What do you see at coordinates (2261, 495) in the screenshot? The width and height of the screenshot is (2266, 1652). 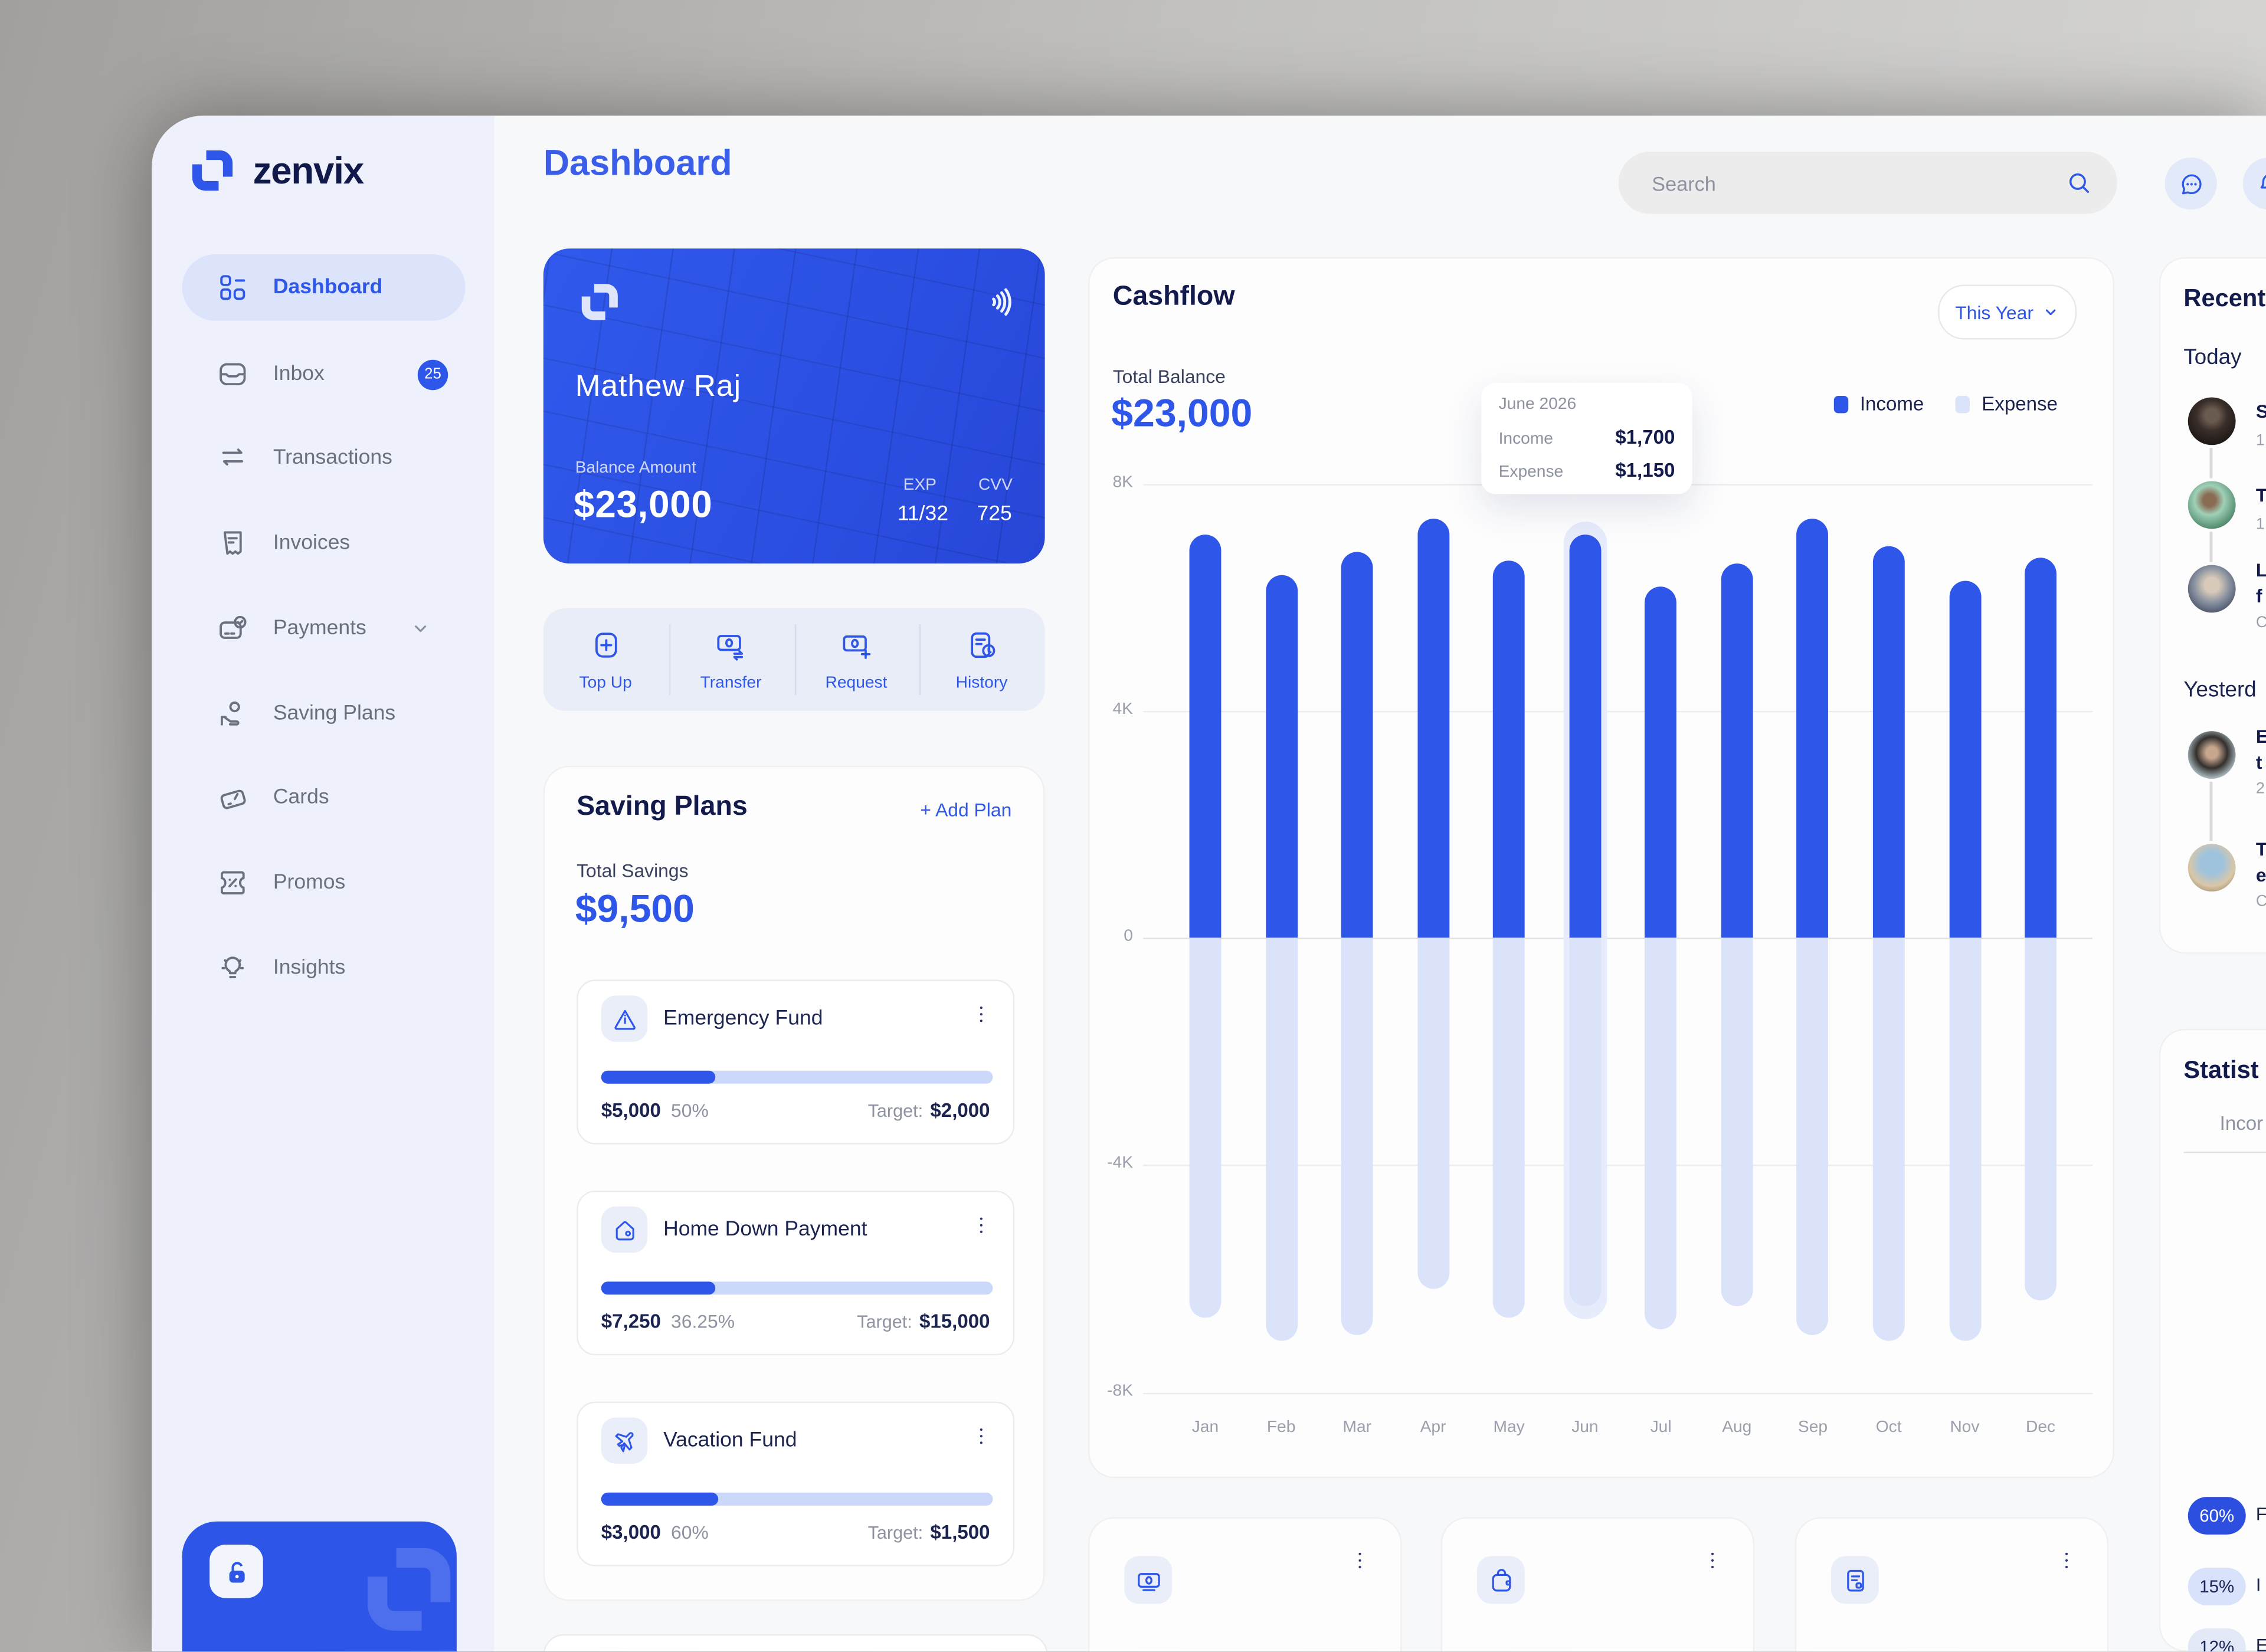 I see `activity-text: T` at bounding box center [2261, 495].